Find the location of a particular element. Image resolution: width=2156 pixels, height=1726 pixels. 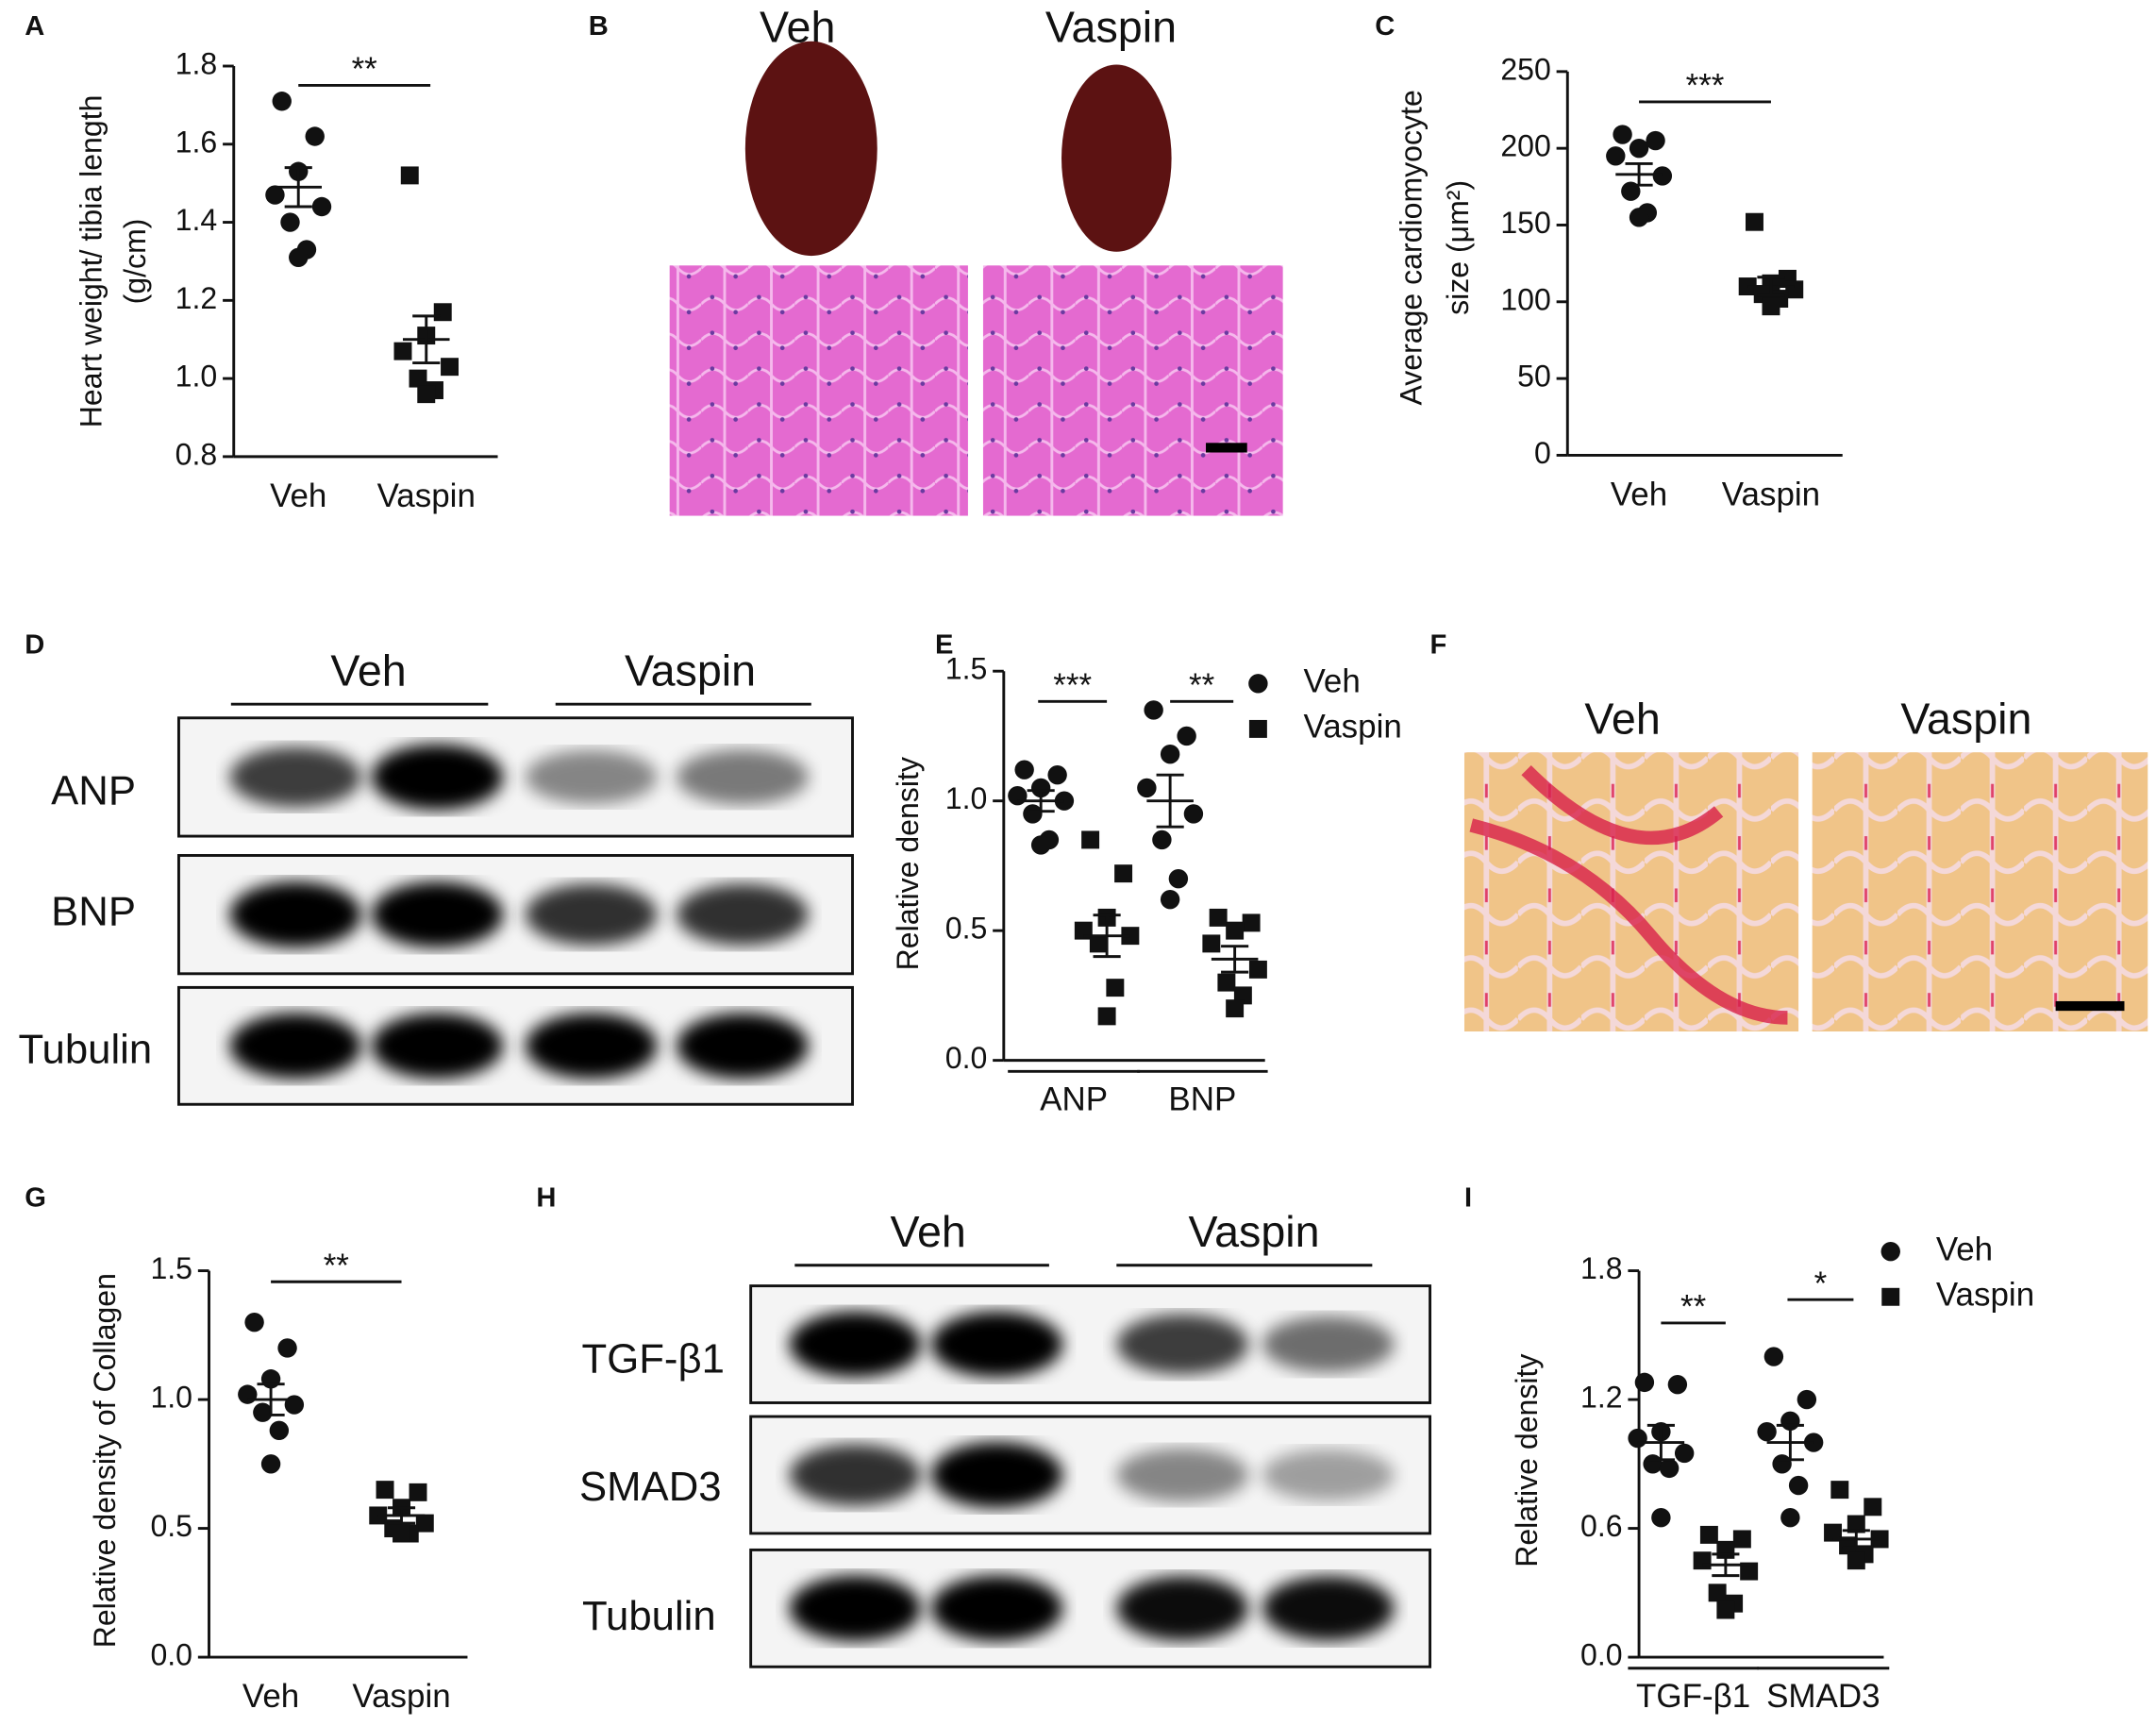

y-tick-label: 100 is located at coordinates (1525, 299).